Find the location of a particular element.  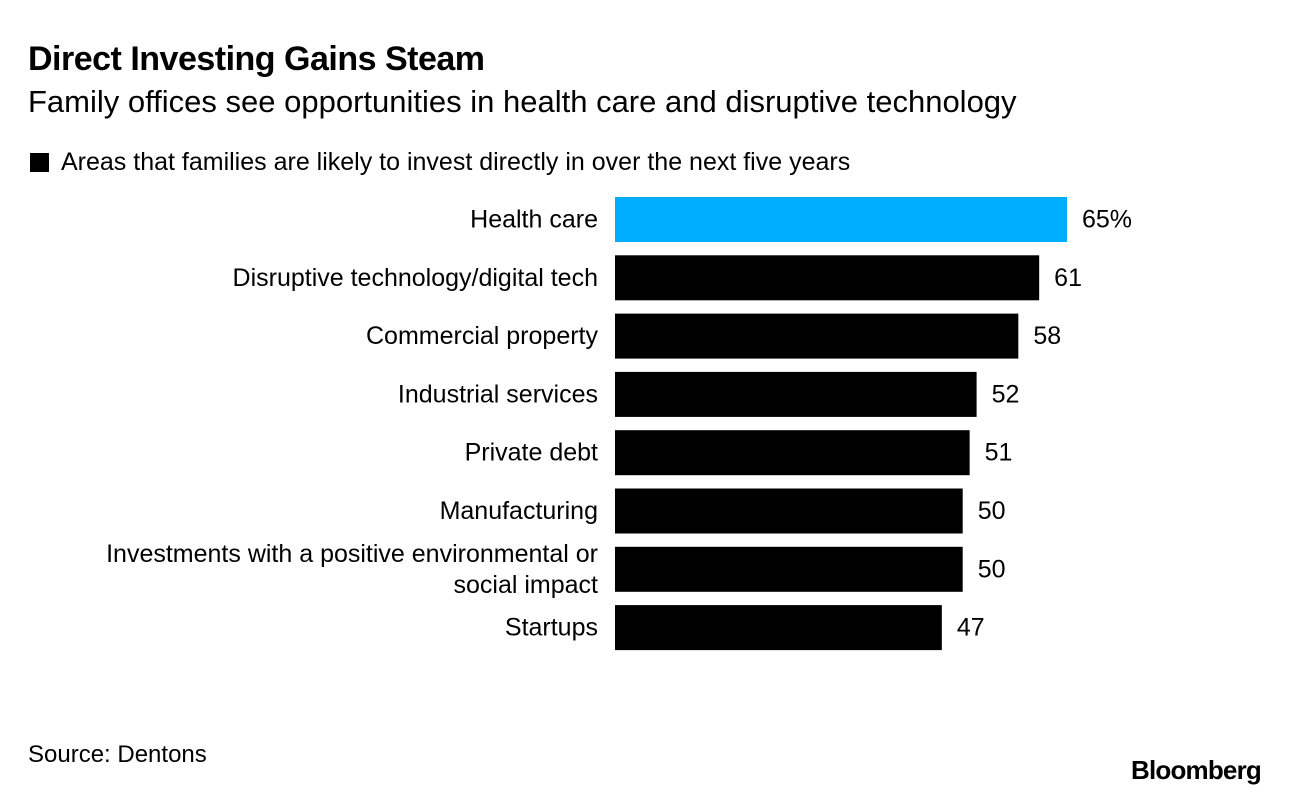

value-label-4: 51 is located at coordinates (999, 453).